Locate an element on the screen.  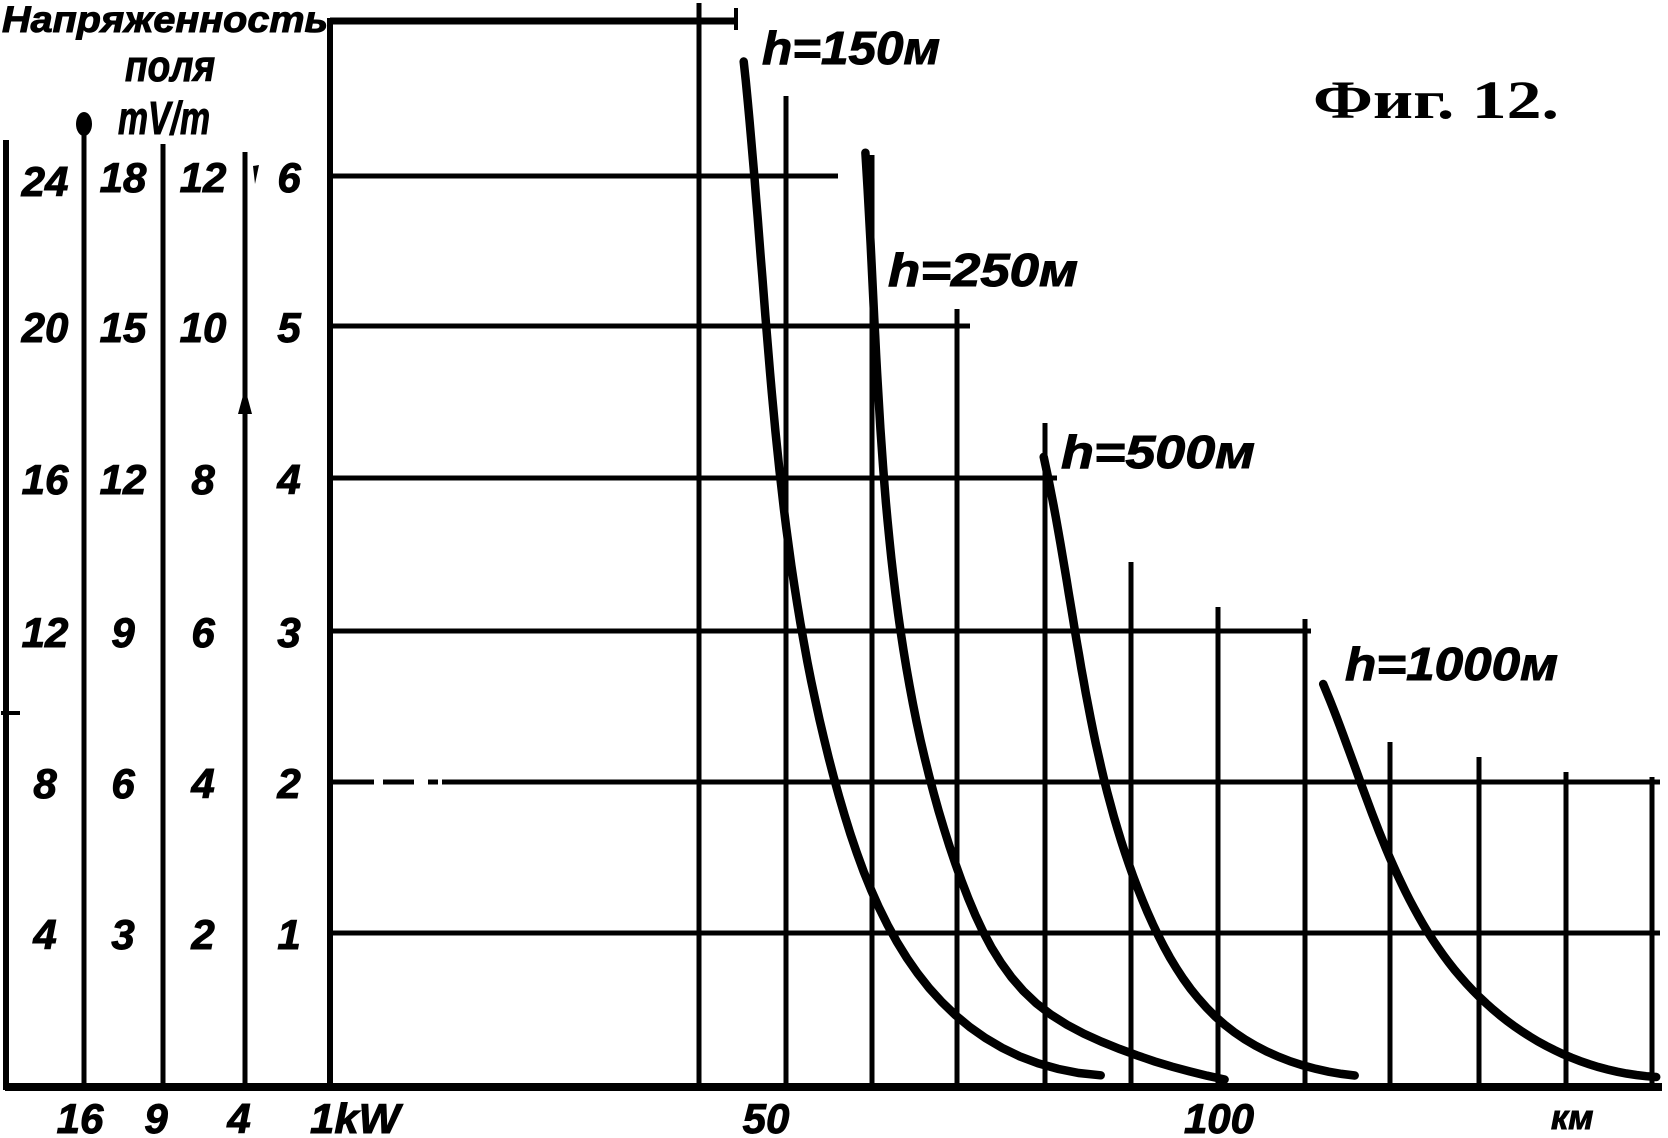
svg-text: Фиг. 12. is located at coordinates (1436, 100).